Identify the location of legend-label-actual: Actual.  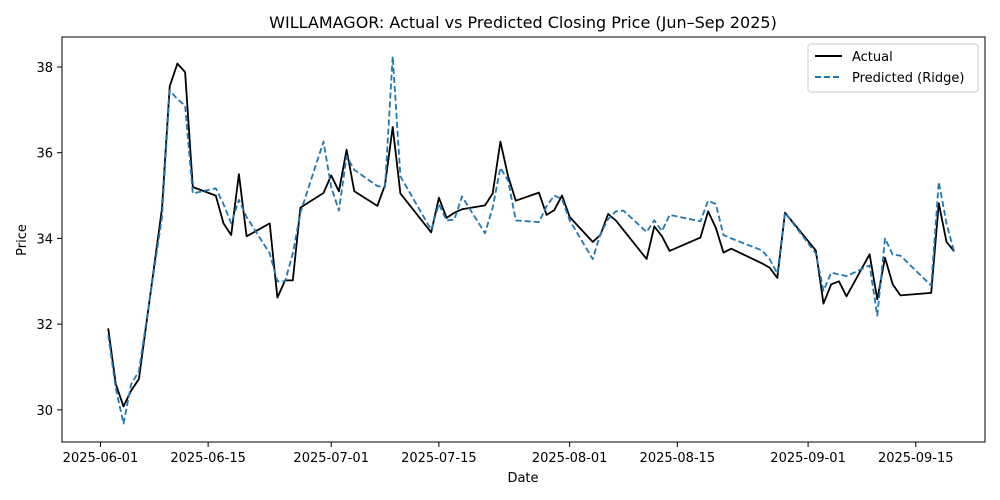
(872, 57).